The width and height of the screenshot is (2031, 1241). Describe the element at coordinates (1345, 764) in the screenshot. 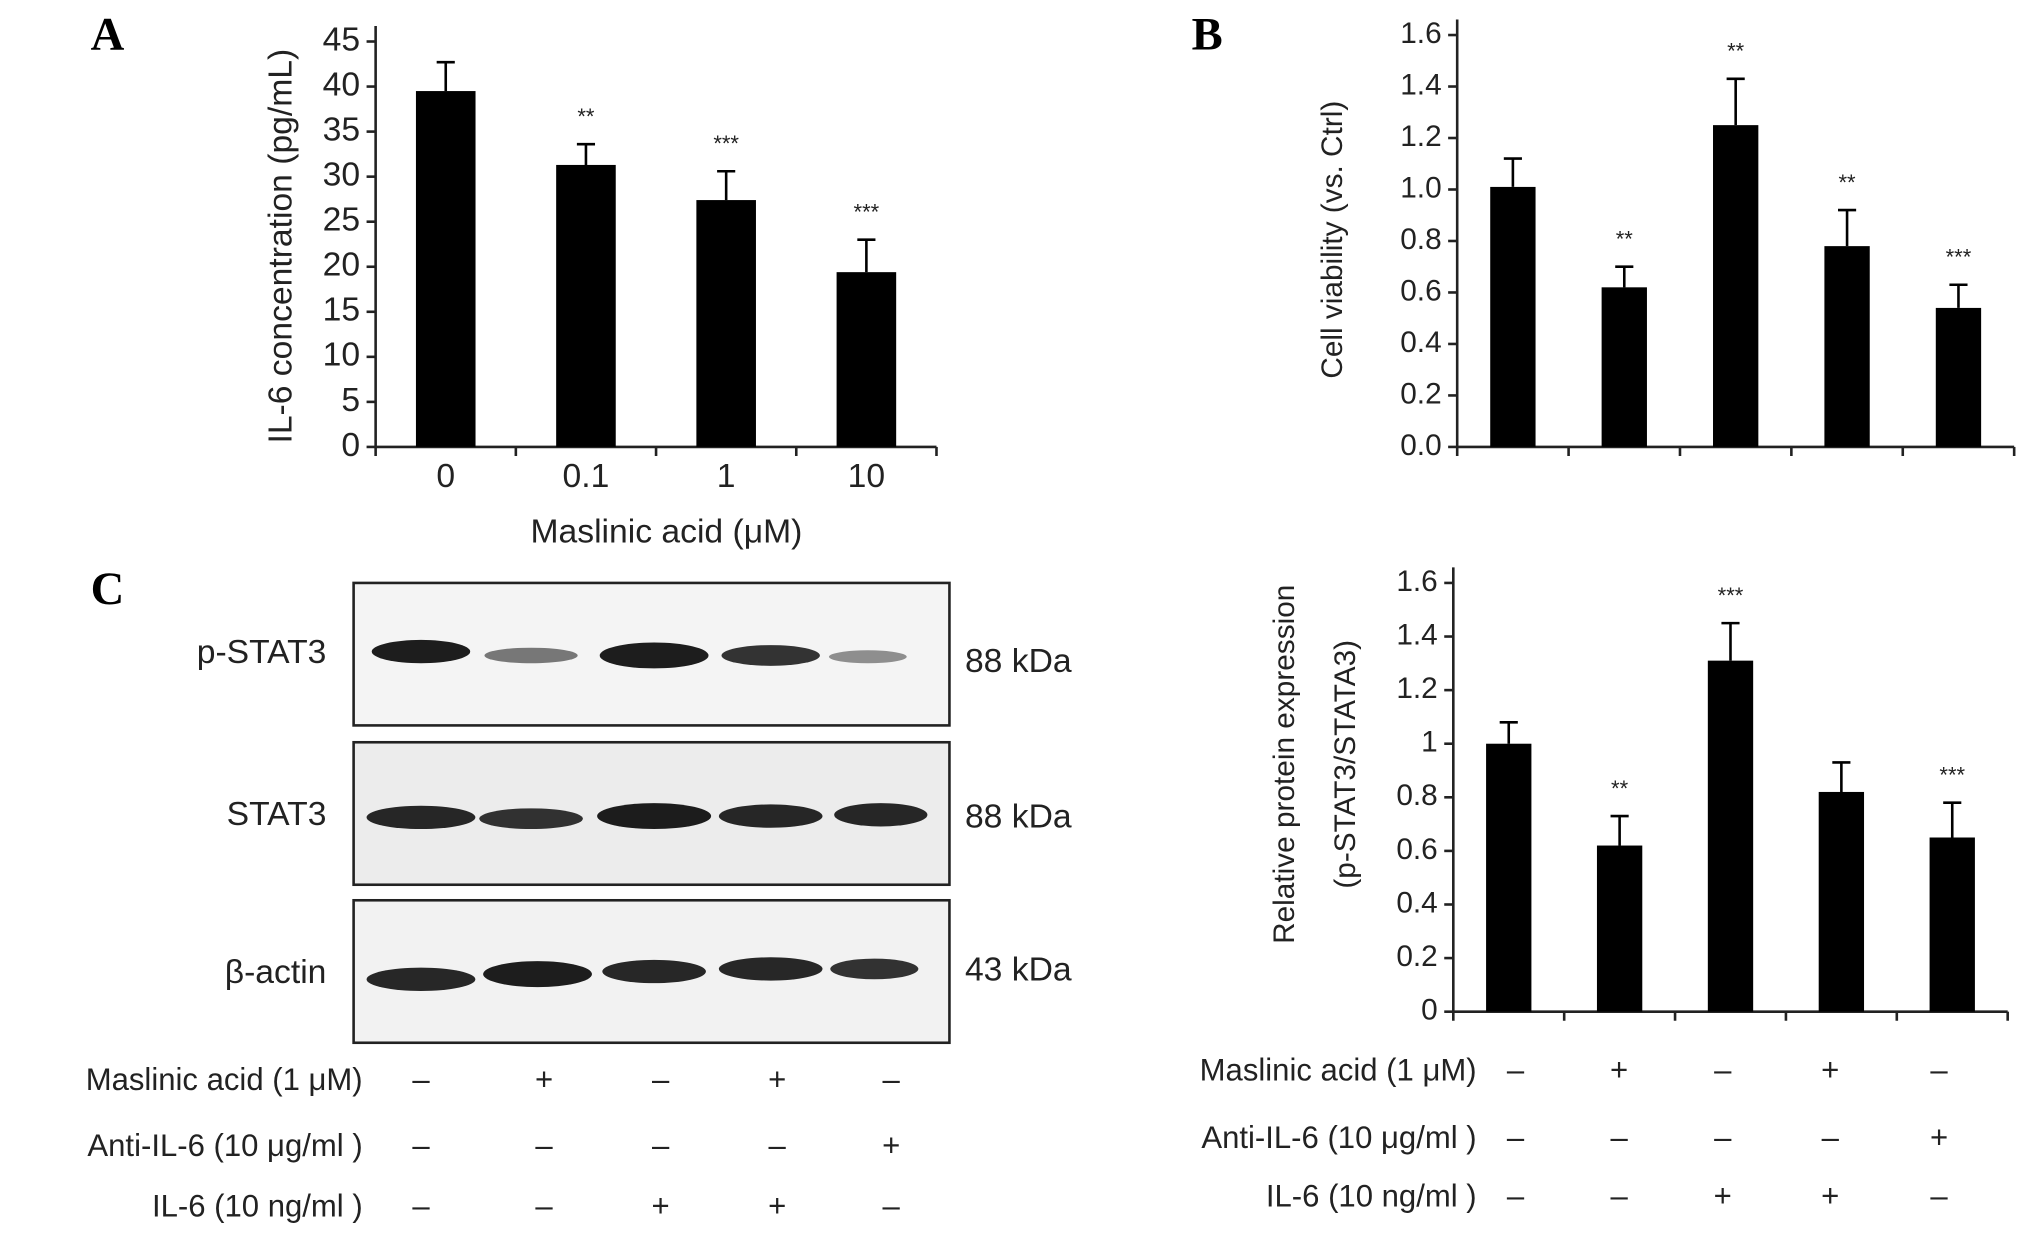

I see `y-axis-label: (p-STAT3/STATA3)` at that location.